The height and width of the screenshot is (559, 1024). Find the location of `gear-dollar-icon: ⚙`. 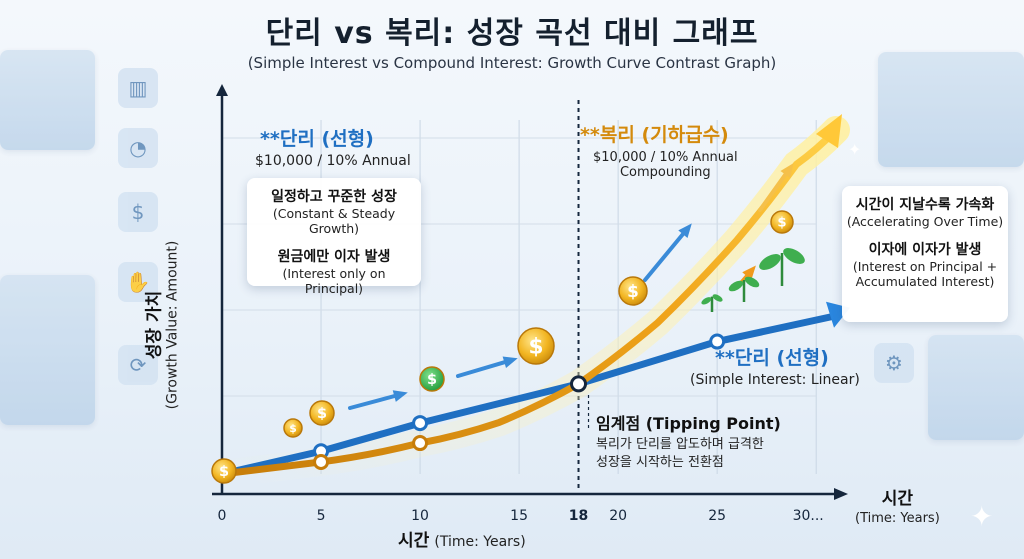

gear-dollar-icon: ⚙ is located at coordinates (894, 363).